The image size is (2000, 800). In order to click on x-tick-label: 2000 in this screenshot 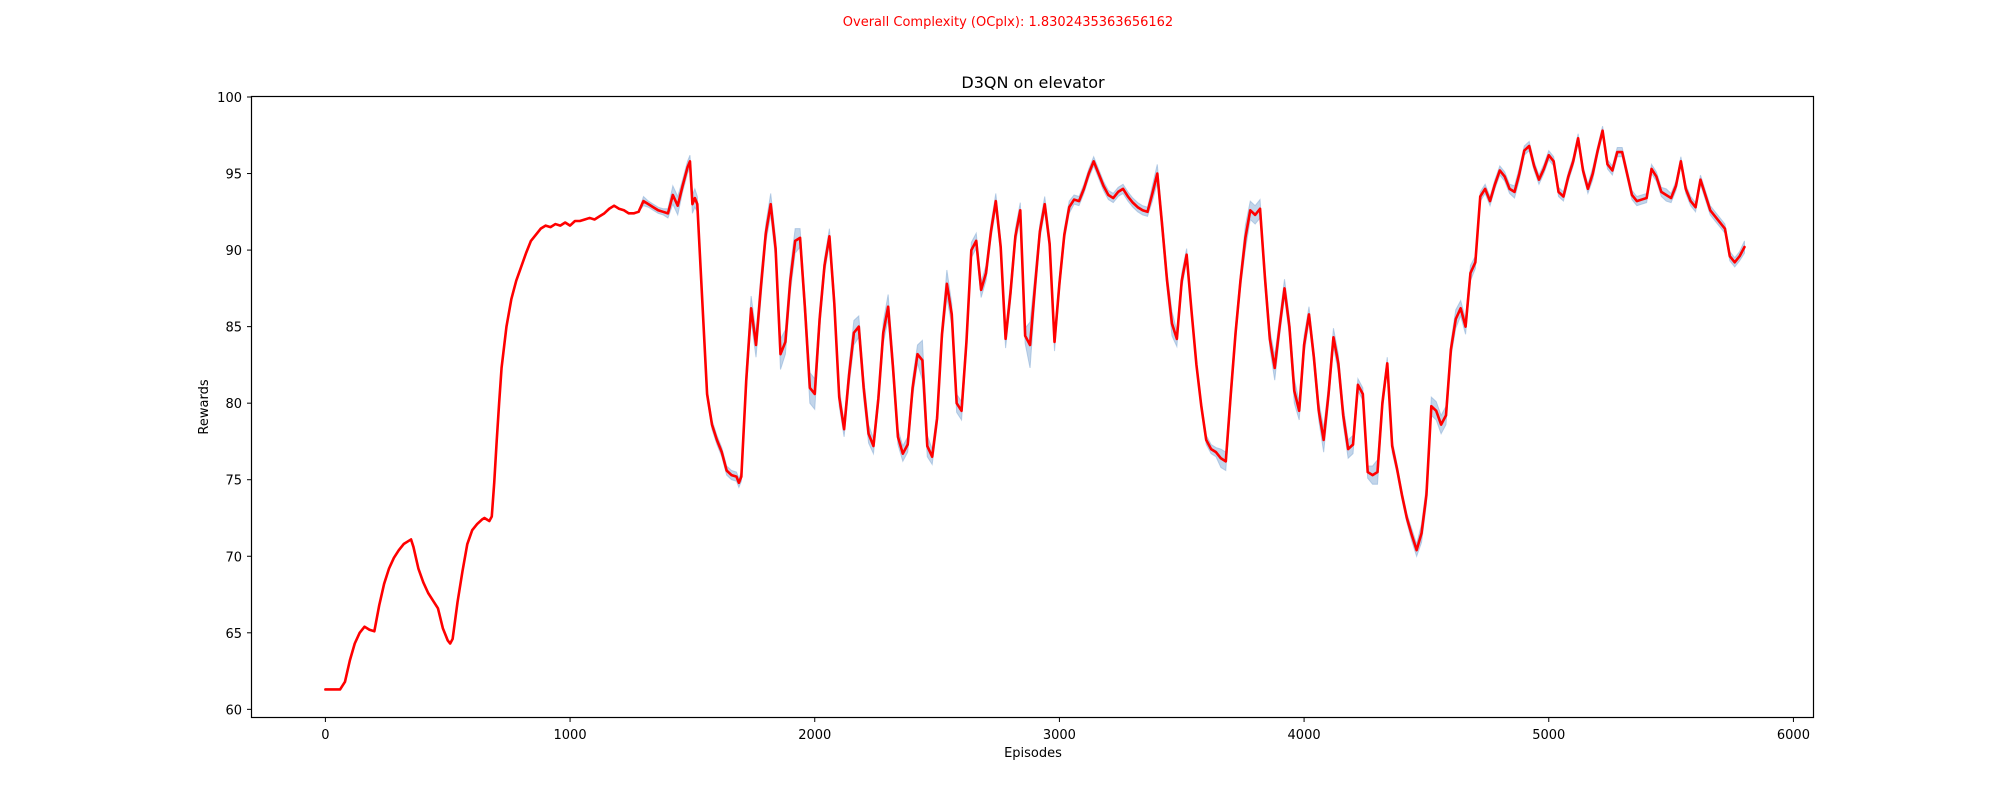, I will do `click(814, 735)`.